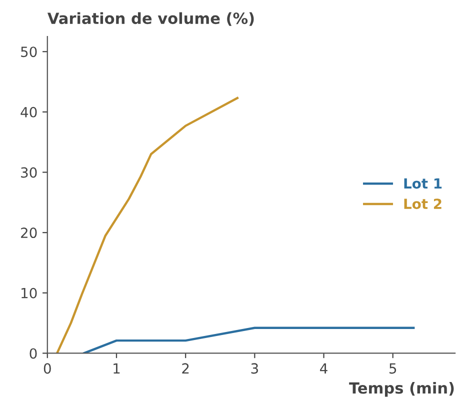  What do you see at coordinates (401, 389) in the screenshot?
I see `x-axis-title: Temps (min)` at bounding box center [401, 389].